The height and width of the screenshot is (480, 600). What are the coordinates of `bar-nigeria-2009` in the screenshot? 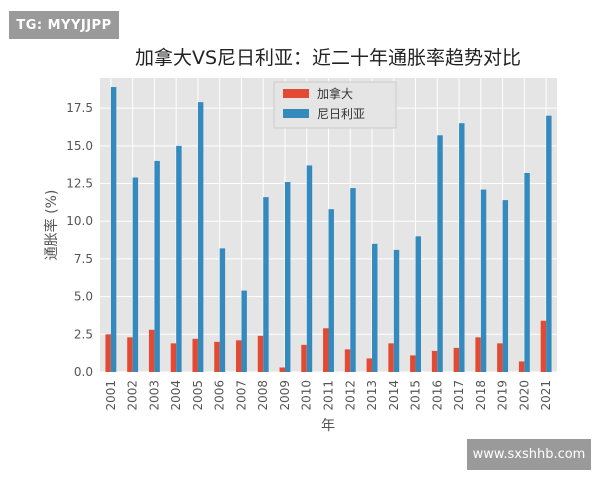 It's located at (287, 277).